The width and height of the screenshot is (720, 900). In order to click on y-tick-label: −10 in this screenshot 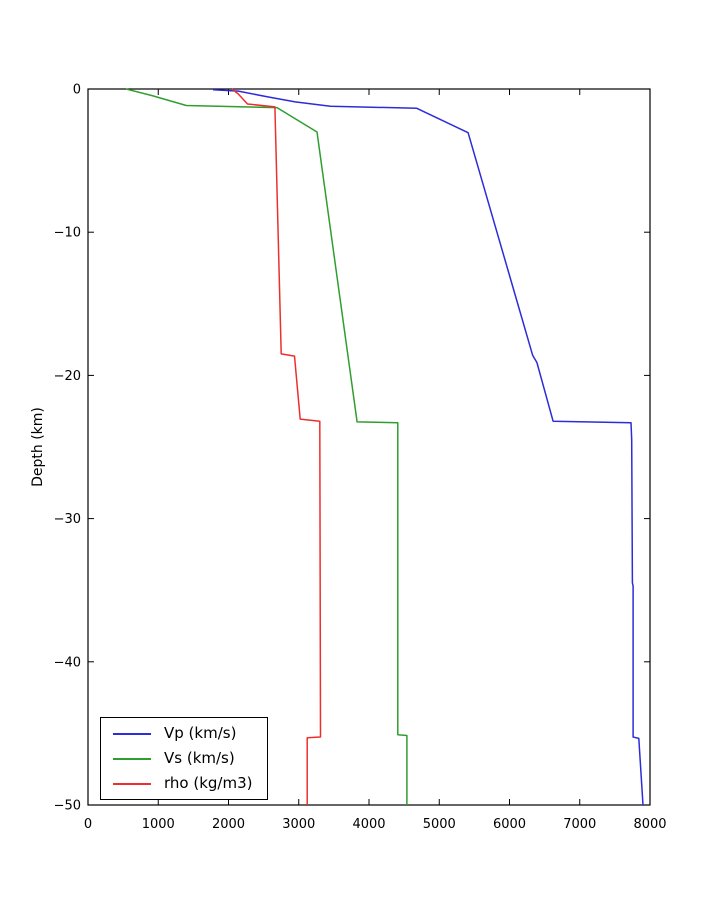, I will do `click(67, 233)`.